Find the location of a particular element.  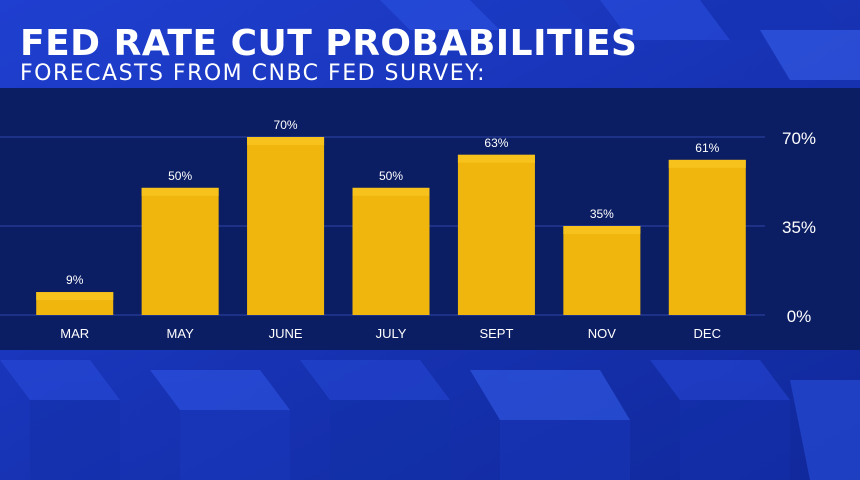

y-tick-label: 70% is located at coordinates (799, 138).